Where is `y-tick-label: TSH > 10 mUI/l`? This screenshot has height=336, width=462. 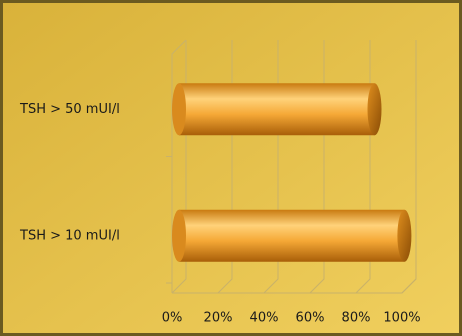 y-tick-label: TSH > 10 mUI/l is located at coordinates (69, 235).